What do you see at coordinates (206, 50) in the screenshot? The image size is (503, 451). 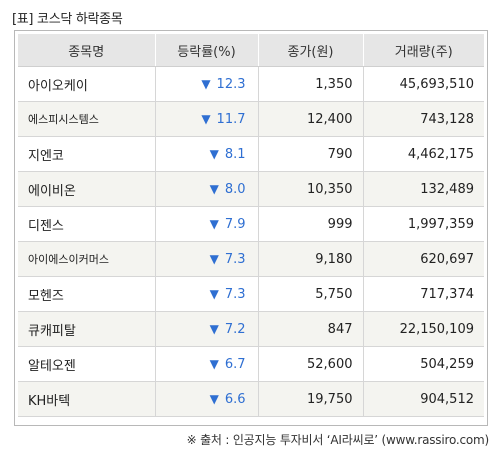 I see `header-rate: 등락률(%)` at bounding box center [206, 50].